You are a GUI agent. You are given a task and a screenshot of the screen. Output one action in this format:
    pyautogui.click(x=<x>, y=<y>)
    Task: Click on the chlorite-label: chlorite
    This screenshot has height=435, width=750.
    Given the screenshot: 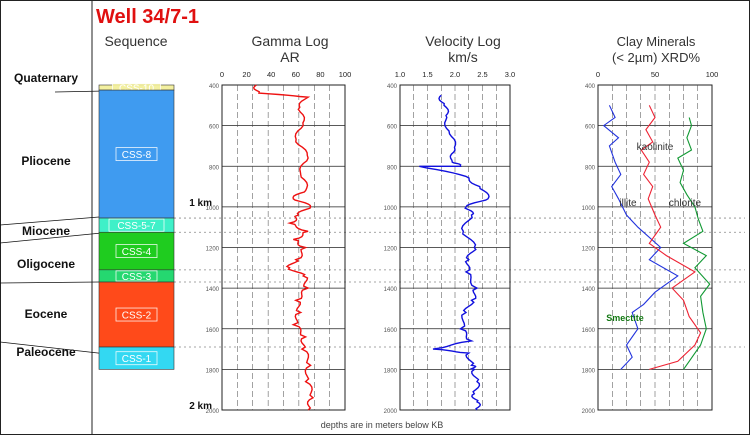 What is the action you would take?
    pyautogui.click(x=685, y=203)
    